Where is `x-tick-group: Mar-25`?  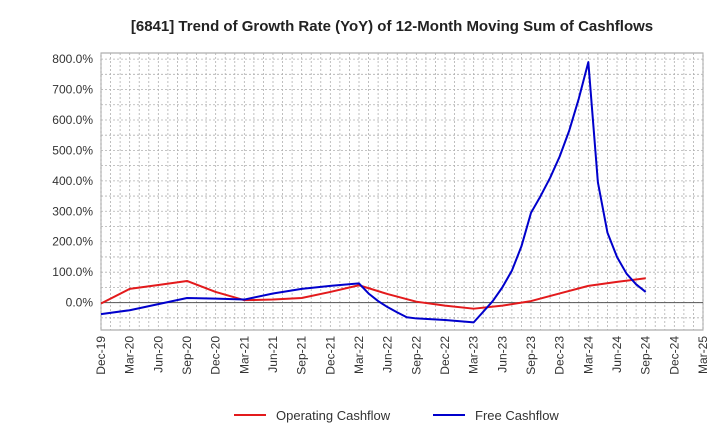
x-tick-group: Mar-25 is located at coordinates (703, 355).